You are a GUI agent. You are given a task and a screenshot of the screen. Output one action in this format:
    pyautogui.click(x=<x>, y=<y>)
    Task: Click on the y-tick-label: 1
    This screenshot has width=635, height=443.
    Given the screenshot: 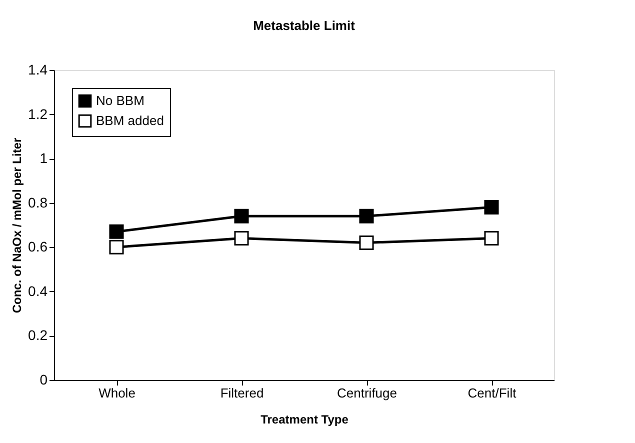 What is the action you would take?
    pyautogui.click(x=44, y=158)
    